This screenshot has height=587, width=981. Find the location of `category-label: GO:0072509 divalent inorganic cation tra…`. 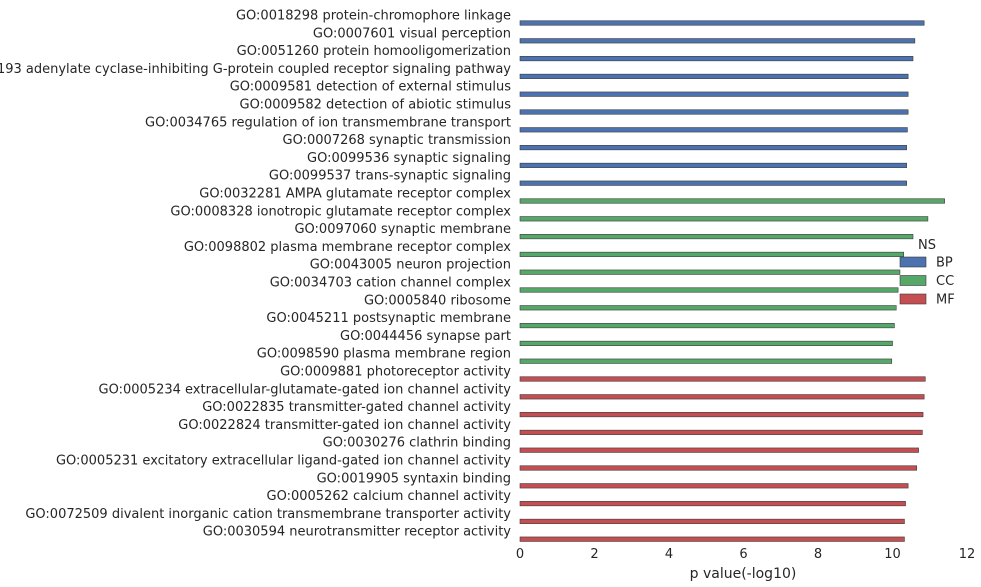

category-label: GO:0072509 divalent inorganic cation tra… is located at coordinates (268, 514).